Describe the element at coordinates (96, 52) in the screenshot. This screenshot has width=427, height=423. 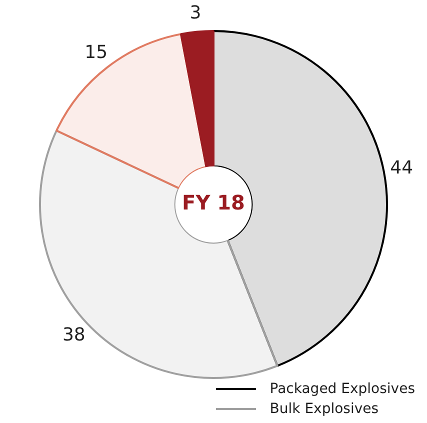
I see `data-label: 15` at that location.